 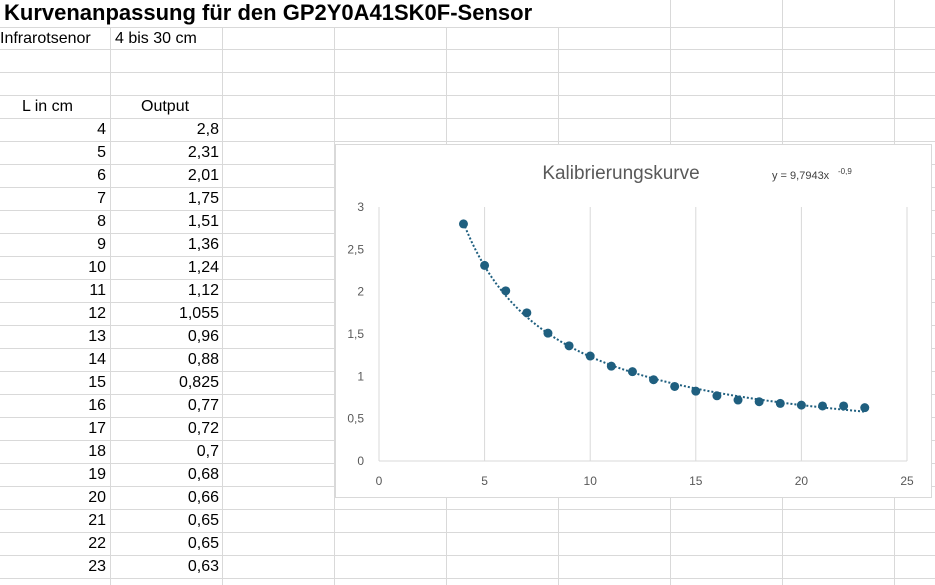 I want to click on output-cell: 1,055, so click(x=198, y=313).